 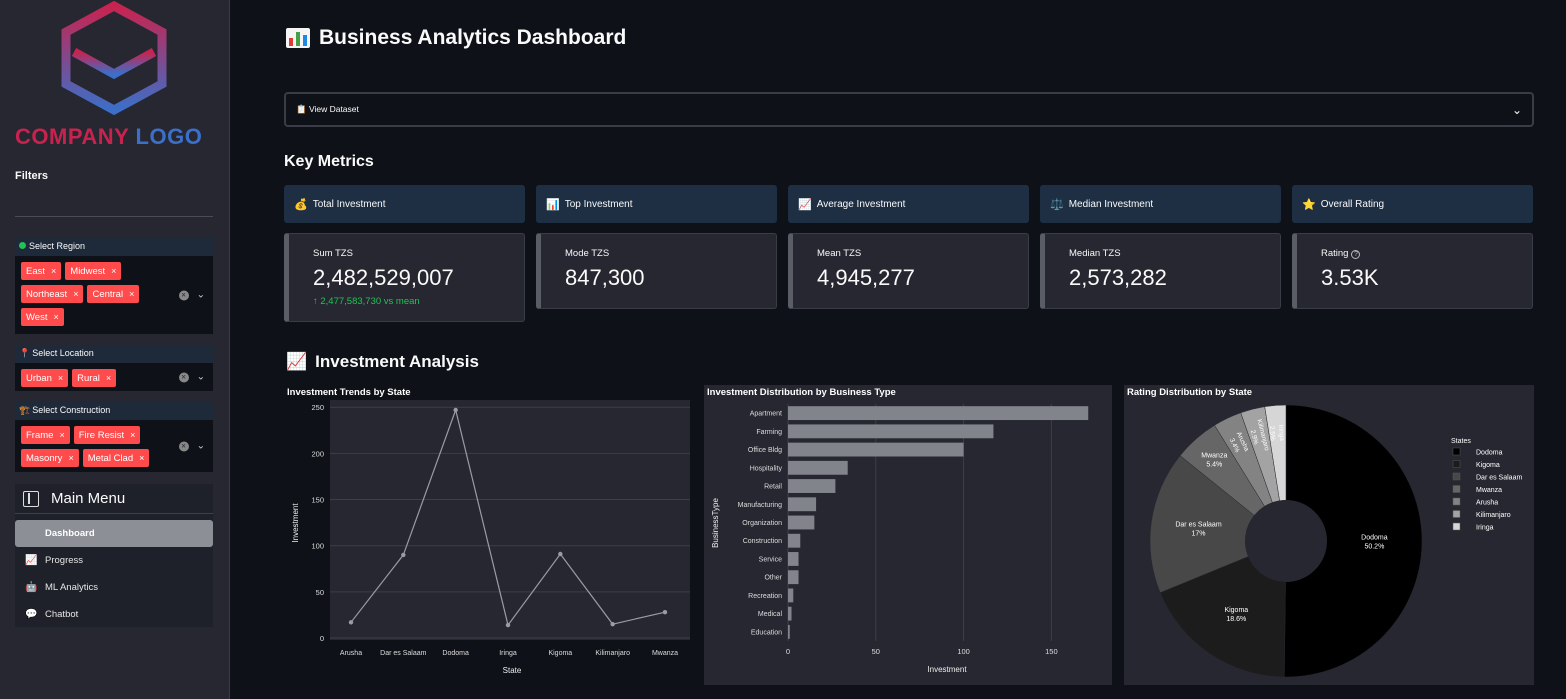 I want to click on menu-item-ml-analytics: 🤖 ML Analytics, so click(x=114, y=587).